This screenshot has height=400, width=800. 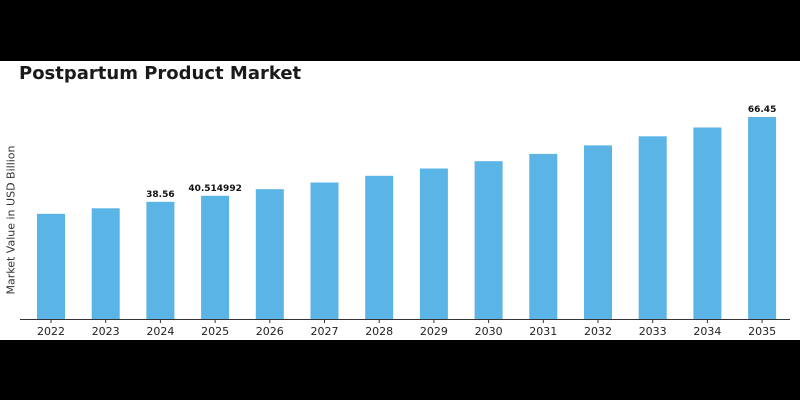 I want to click on bar-2024, so click(x=160, y=260).